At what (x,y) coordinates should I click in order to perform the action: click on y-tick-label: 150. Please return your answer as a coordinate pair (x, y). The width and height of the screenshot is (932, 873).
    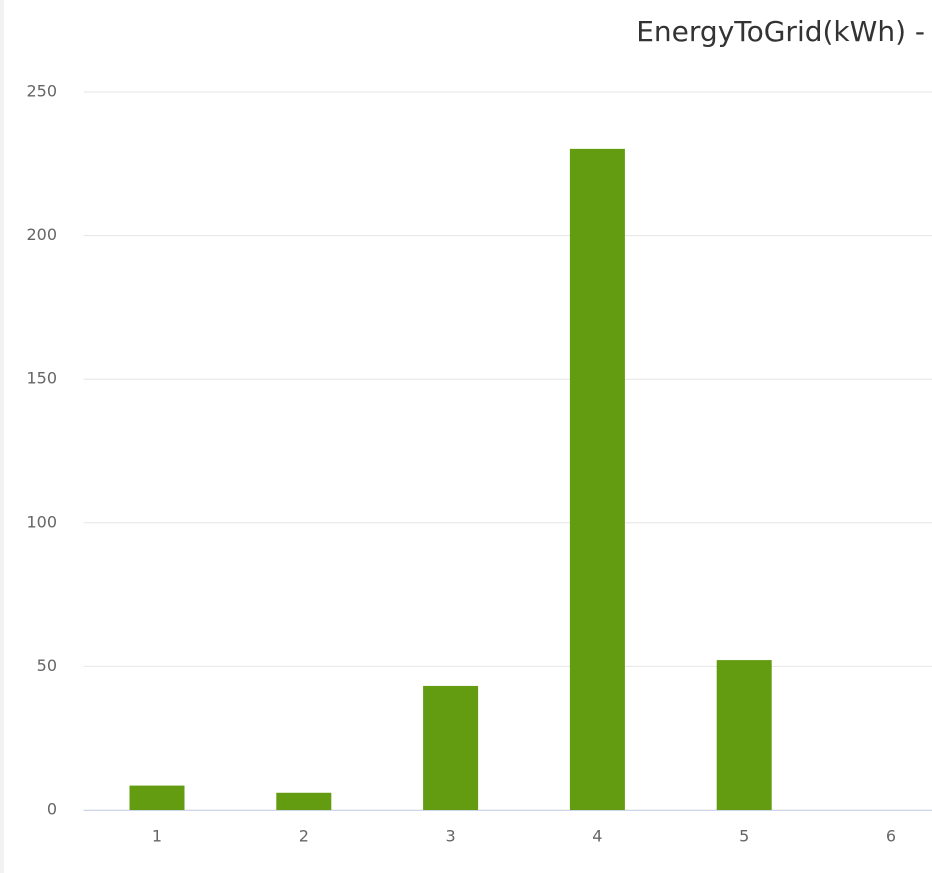
    Looking at the image, I should click on (41, 378).